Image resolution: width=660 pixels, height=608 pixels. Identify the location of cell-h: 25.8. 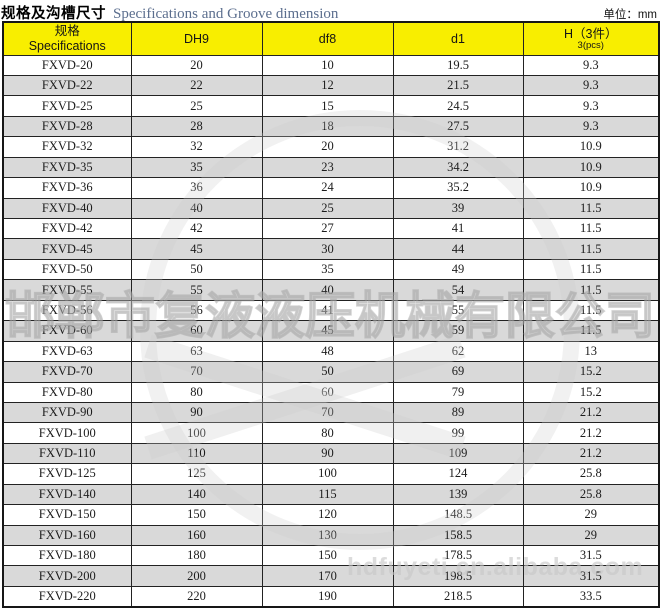
(591, 494).